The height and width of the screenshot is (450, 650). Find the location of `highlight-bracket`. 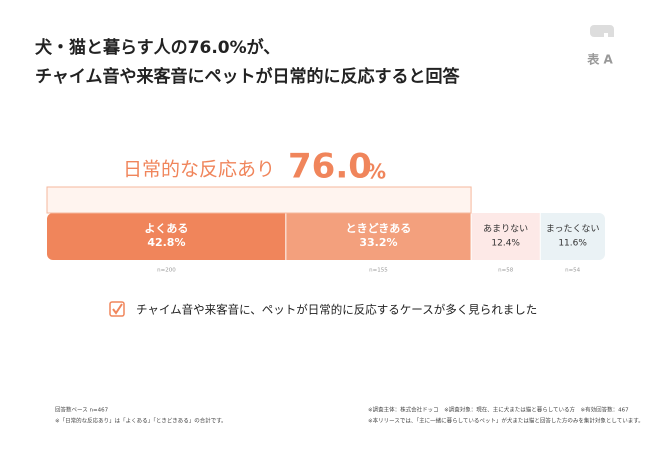

highlight-bracket is located at coordinates (259, 200).